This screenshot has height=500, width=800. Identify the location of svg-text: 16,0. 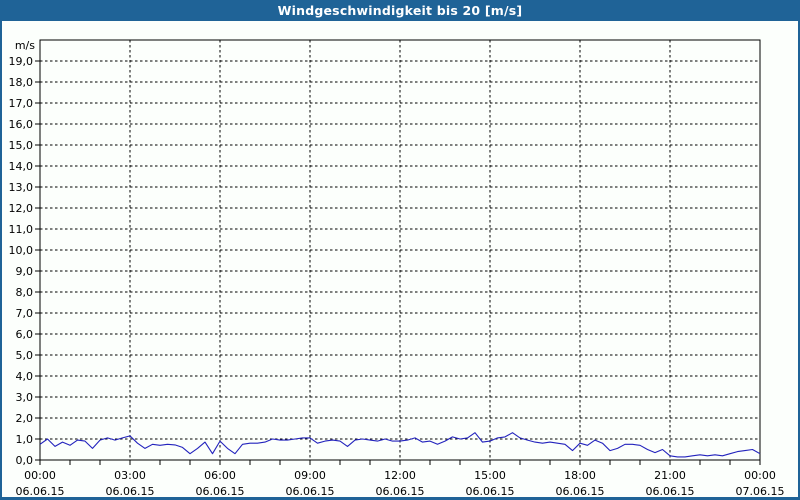
(21, 124).